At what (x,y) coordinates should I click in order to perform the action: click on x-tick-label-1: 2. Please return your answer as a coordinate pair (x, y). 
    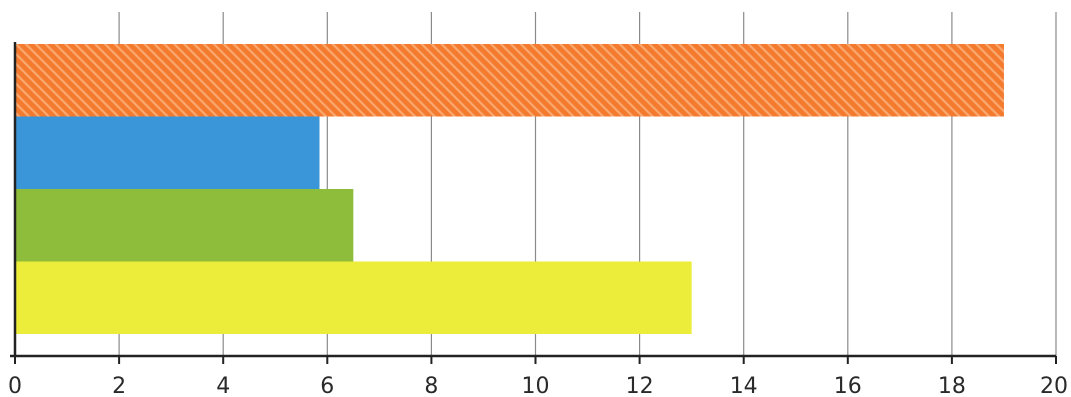
    Looking at the image, I should click on (119, 385).